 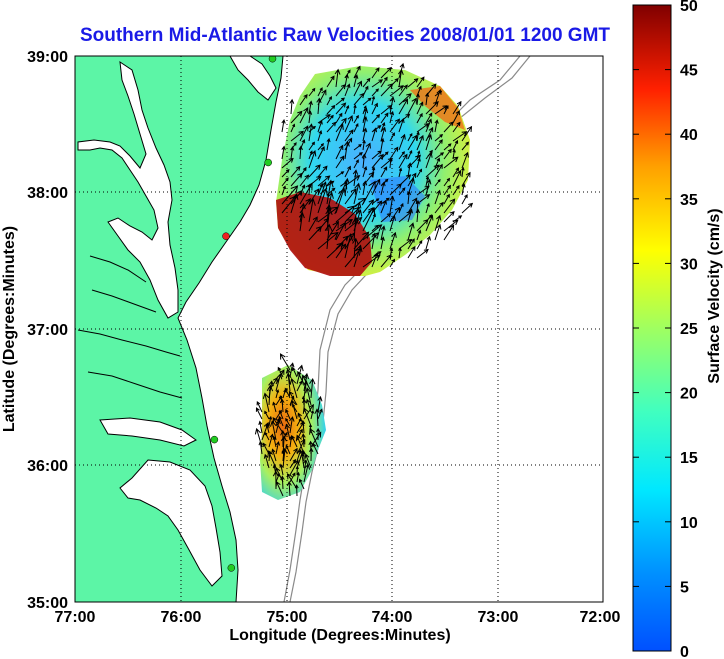 I want to click on y-tick-label: 39:00, so click(x=47, y=57).